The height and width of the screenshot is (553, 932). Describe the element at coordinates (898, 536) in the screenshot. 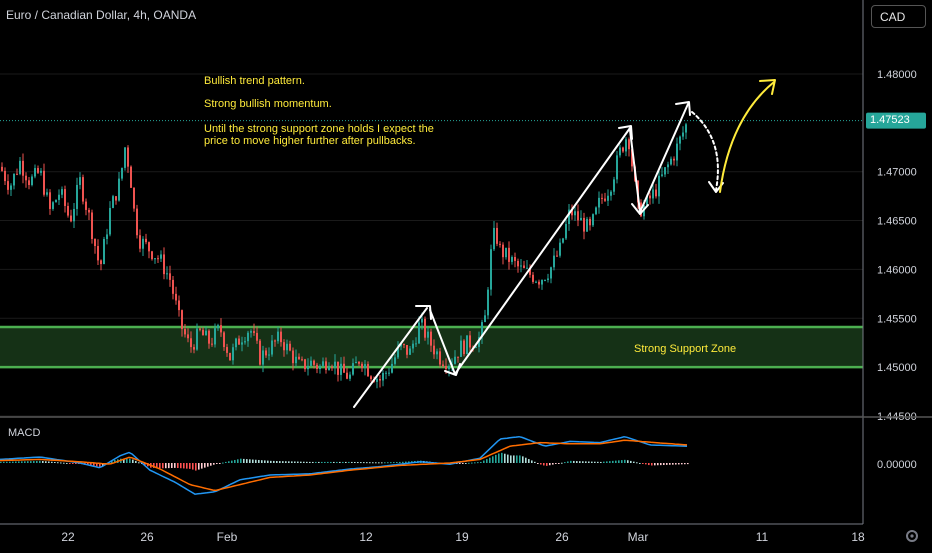

I see `settings-gear-icon` at that location.